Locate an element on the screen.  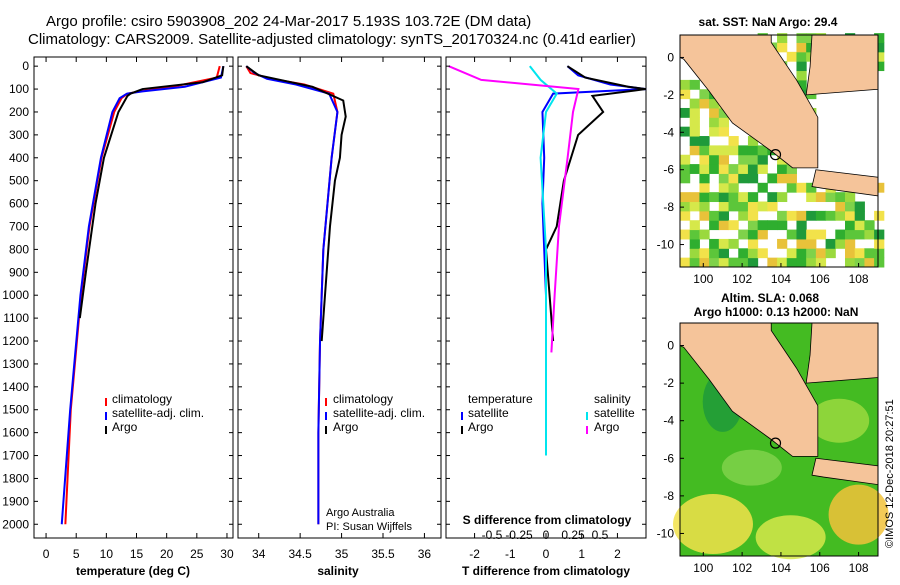
map-y-tick-label: -8 is located at coordinates (668, 207).